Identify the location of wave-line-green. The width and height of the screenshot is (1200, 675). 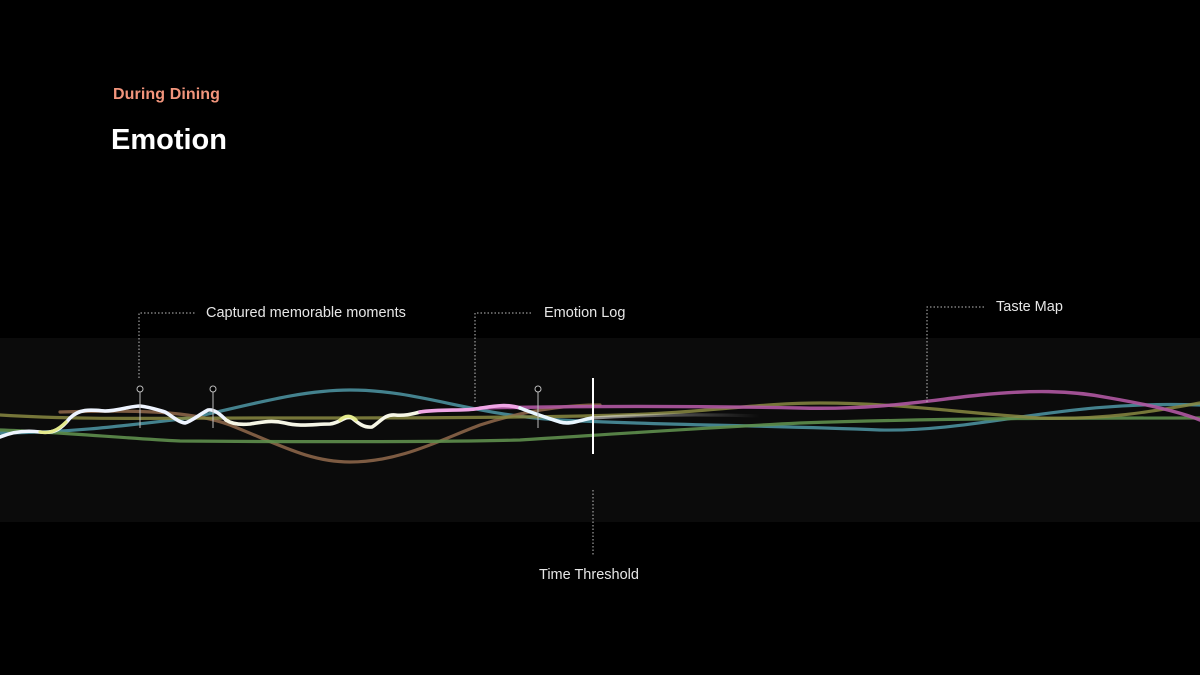
(600, 430).